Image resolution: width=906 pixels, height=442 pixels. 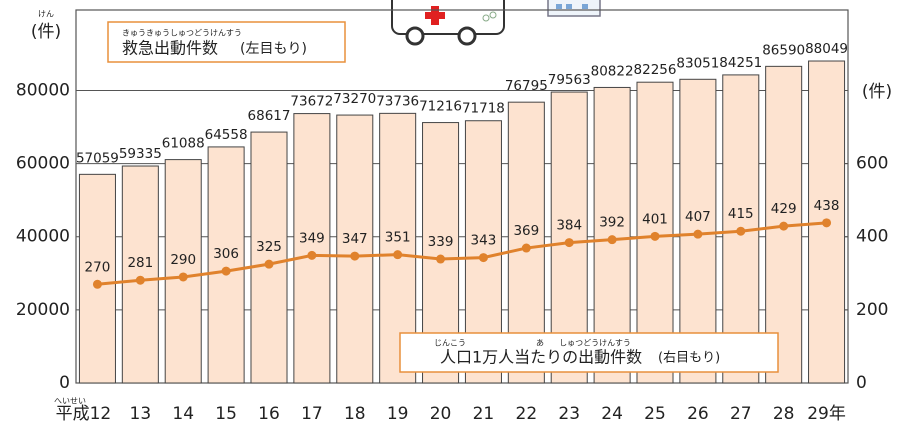 What do you see at coordinates (440, 107) in the screenshot?
I see `bar-value-label: 71216` at bounding box center [440, 107].